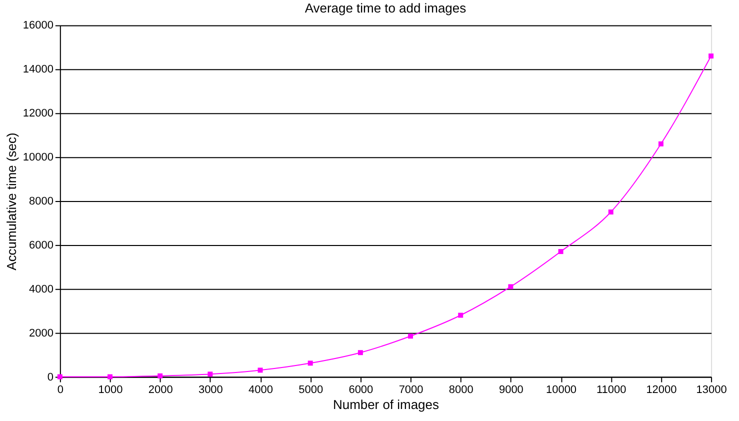  I want to click on x-tick-label: 7000, so click(411, 390).